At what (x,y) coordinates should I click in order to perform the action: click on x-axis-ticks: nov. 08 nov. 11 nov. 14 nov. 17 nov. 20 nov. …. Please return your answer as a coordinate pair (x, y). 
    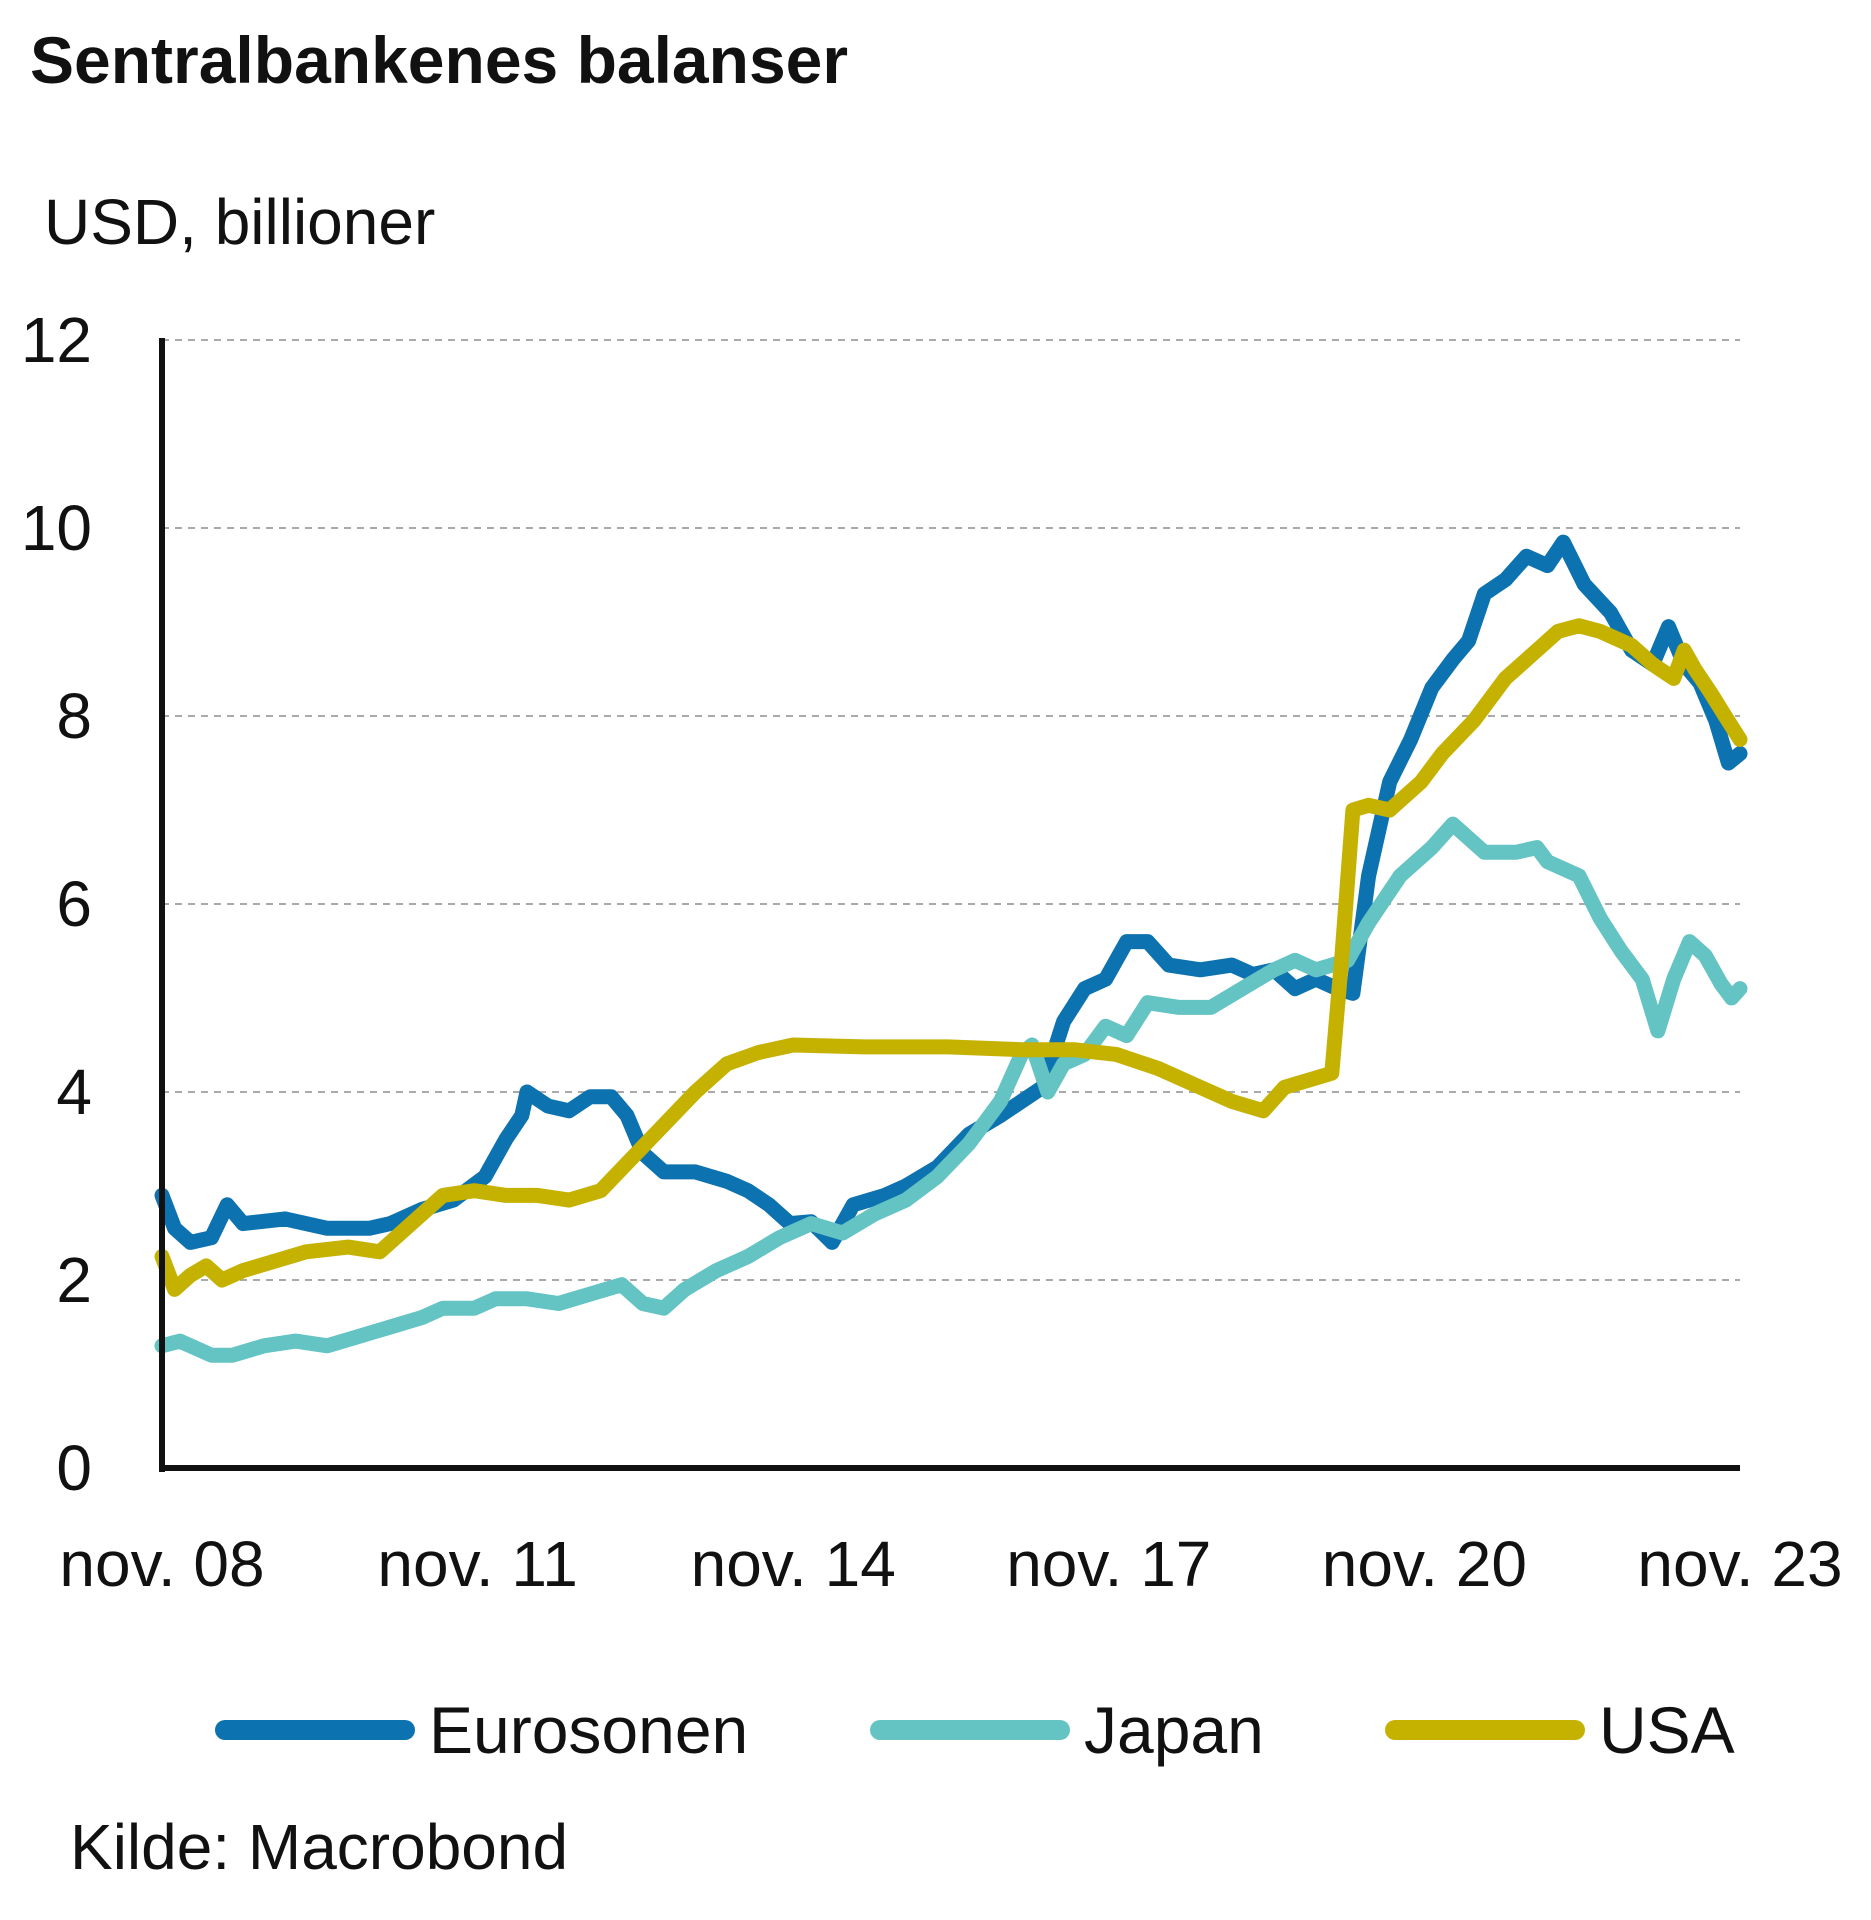
    Looking at the image, I should click on (950, 1564).